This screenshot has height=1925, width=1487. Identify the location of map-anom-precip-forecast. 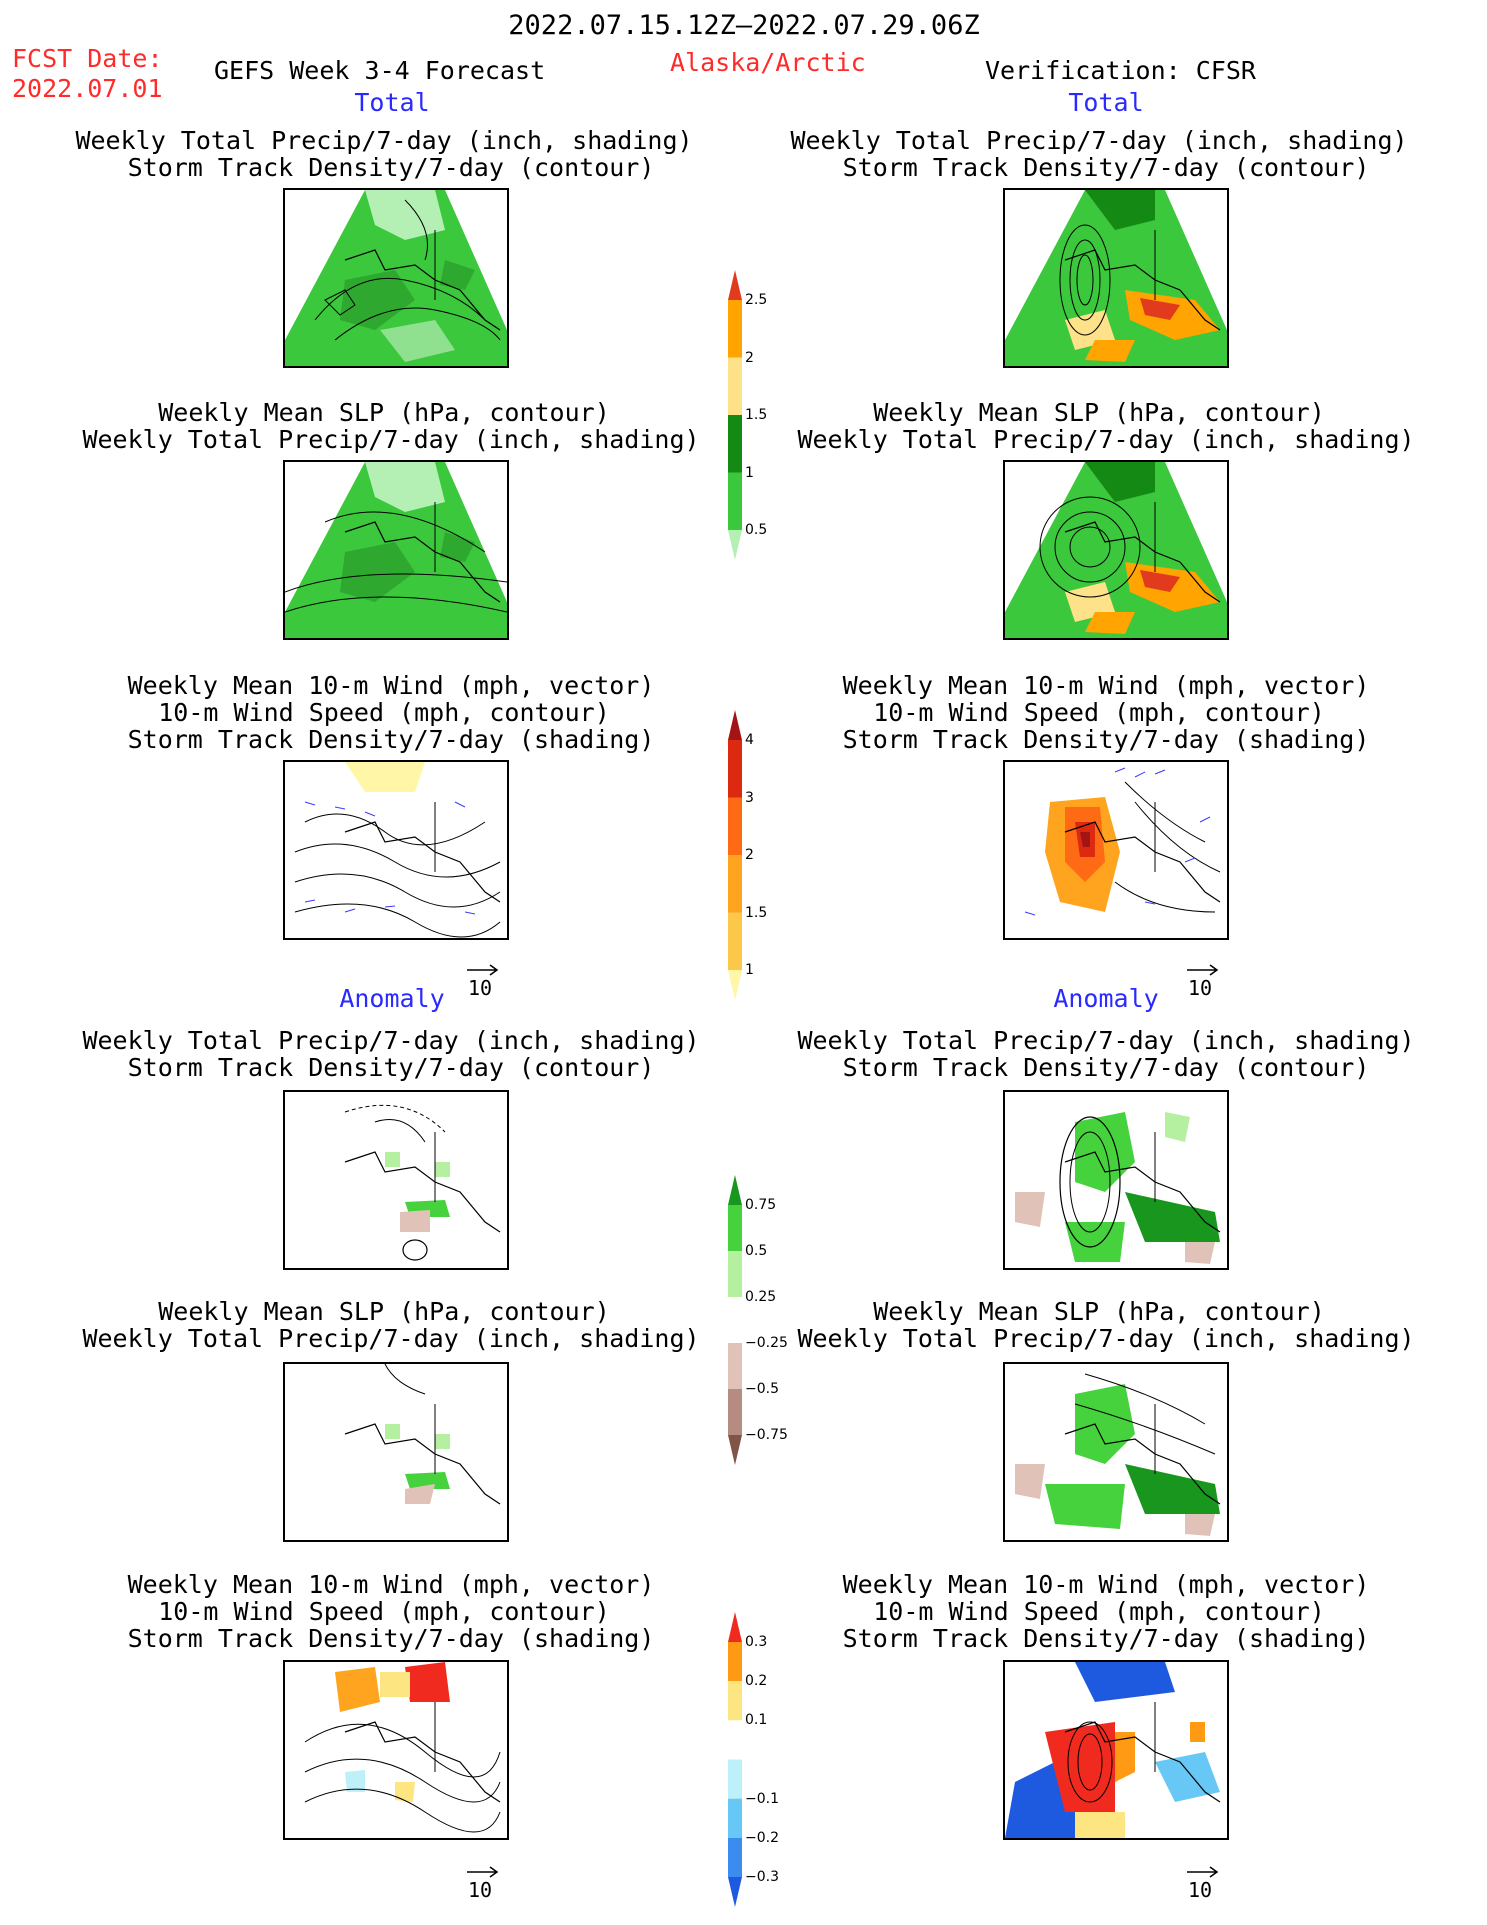
(396, 1180).